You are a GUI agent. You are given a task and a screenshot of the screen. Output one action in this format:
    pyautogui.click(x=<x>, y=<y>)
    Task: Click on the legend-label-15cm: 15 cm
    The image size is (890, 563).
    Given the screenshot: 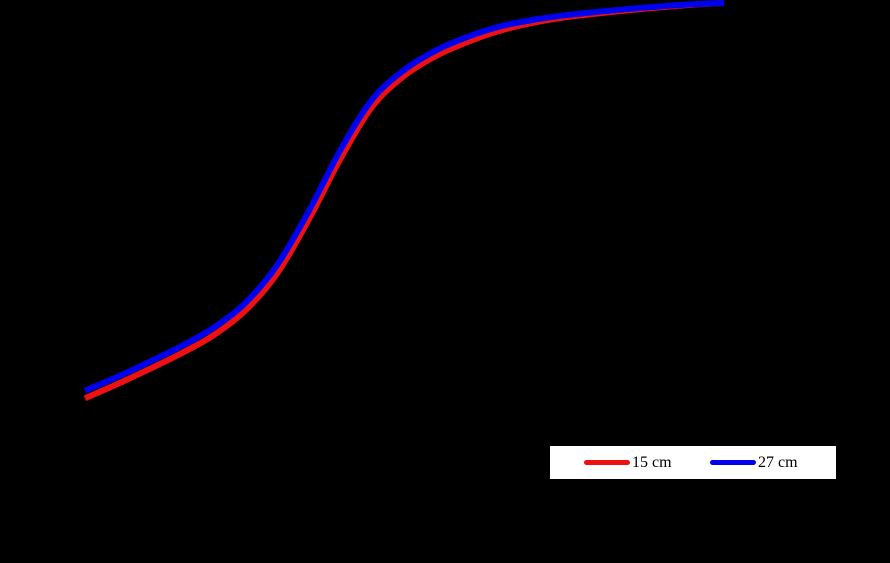 What is the action you would take?
    pyautogui.click(x=652, y=462)
    